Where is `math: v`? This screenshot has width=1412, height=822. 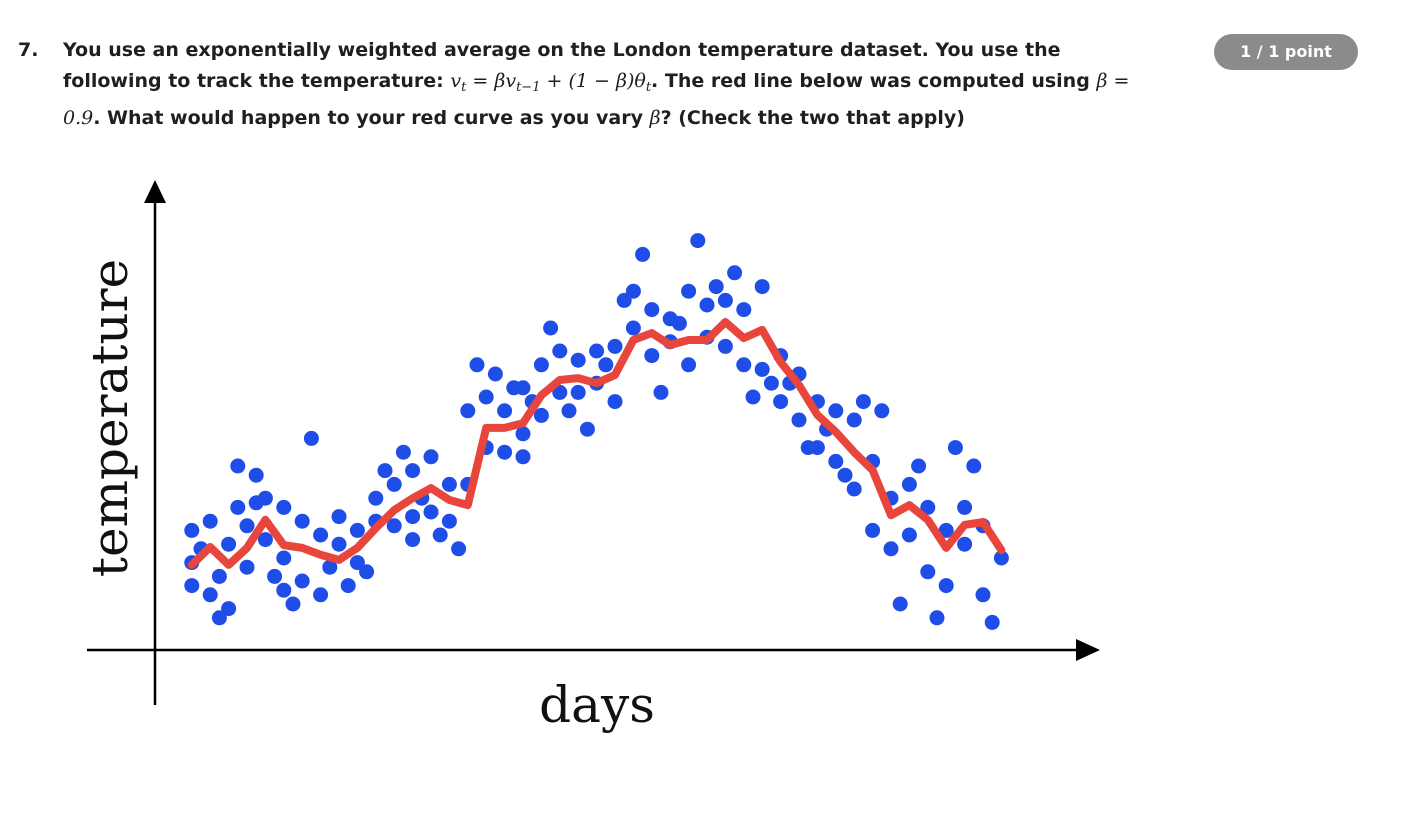
math: v is located at coordinates (456, 81).